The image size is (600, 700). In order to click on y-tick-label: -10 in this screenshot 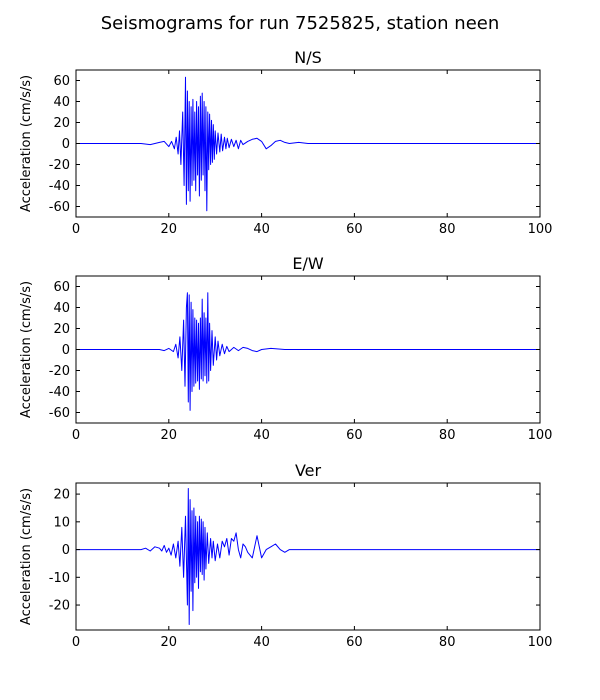, I will do `click(59, 578)`.